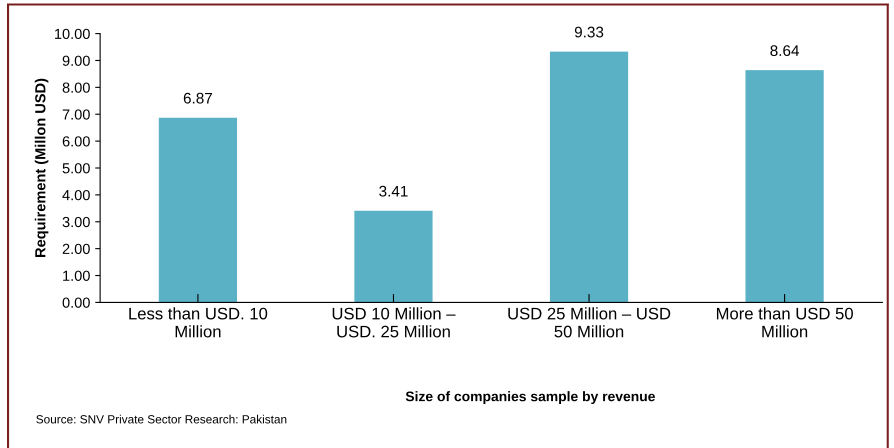  I want to click on x-tick-label: USD 10 Million – USD. 25 Million, so click(394, 322).